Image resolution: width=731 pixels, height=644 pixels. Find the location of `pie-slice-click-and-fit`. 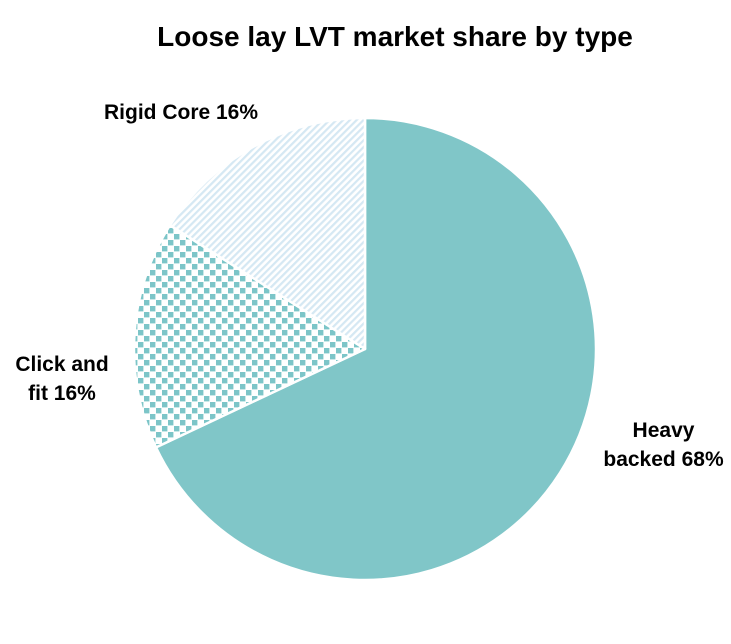

pie-slice-click-and-fit is located at coordinates (249, 336).